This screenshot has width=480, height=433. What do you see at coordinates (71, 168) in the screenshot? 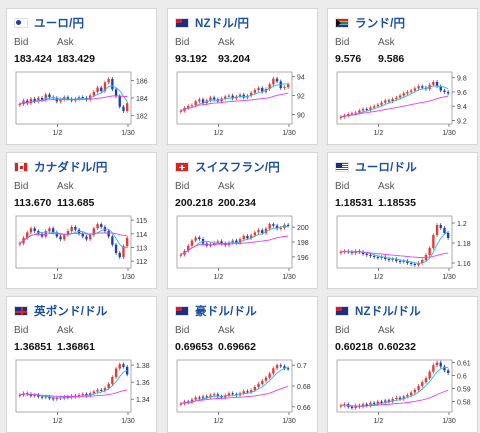
I see `pair-name-link: カナダドル/円` at bounding box center [71, 168].